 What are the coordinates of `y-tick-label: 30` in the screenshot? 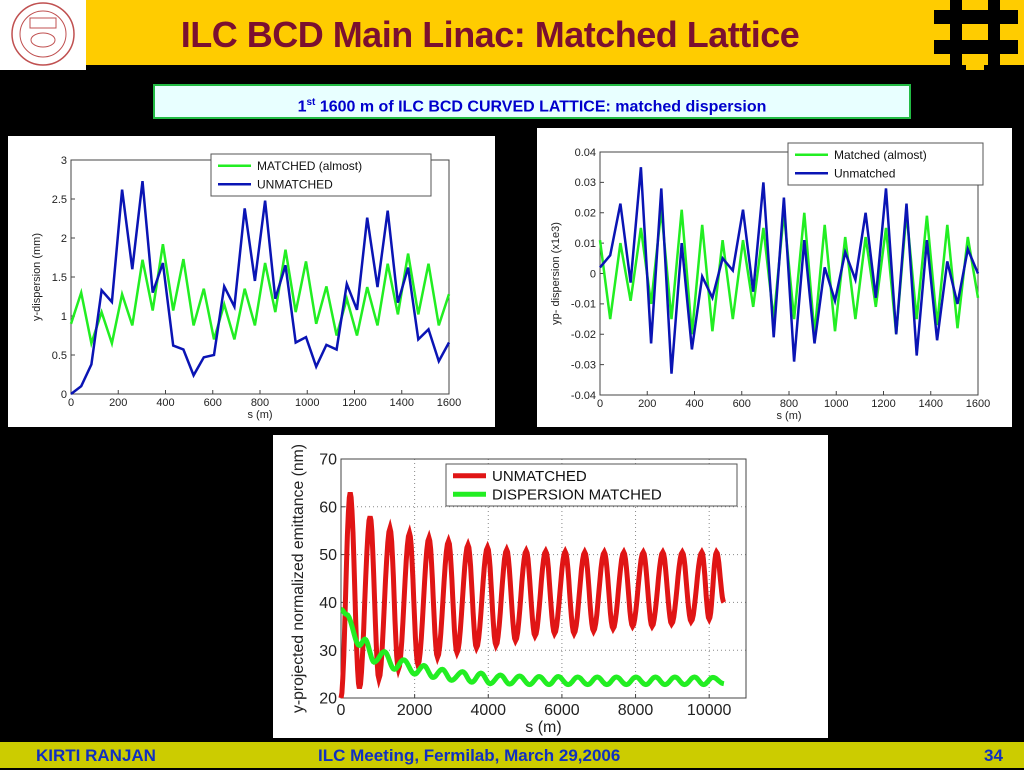 It's located at (328, 651).